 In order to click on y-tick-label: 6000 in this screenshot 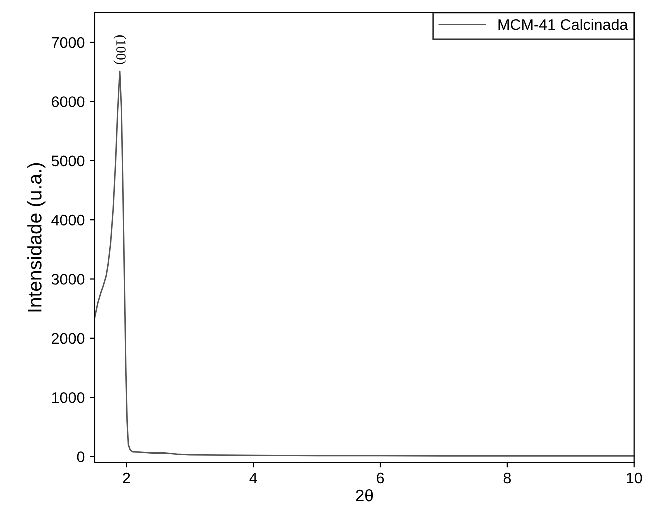, I will do `click(68, 102)`.